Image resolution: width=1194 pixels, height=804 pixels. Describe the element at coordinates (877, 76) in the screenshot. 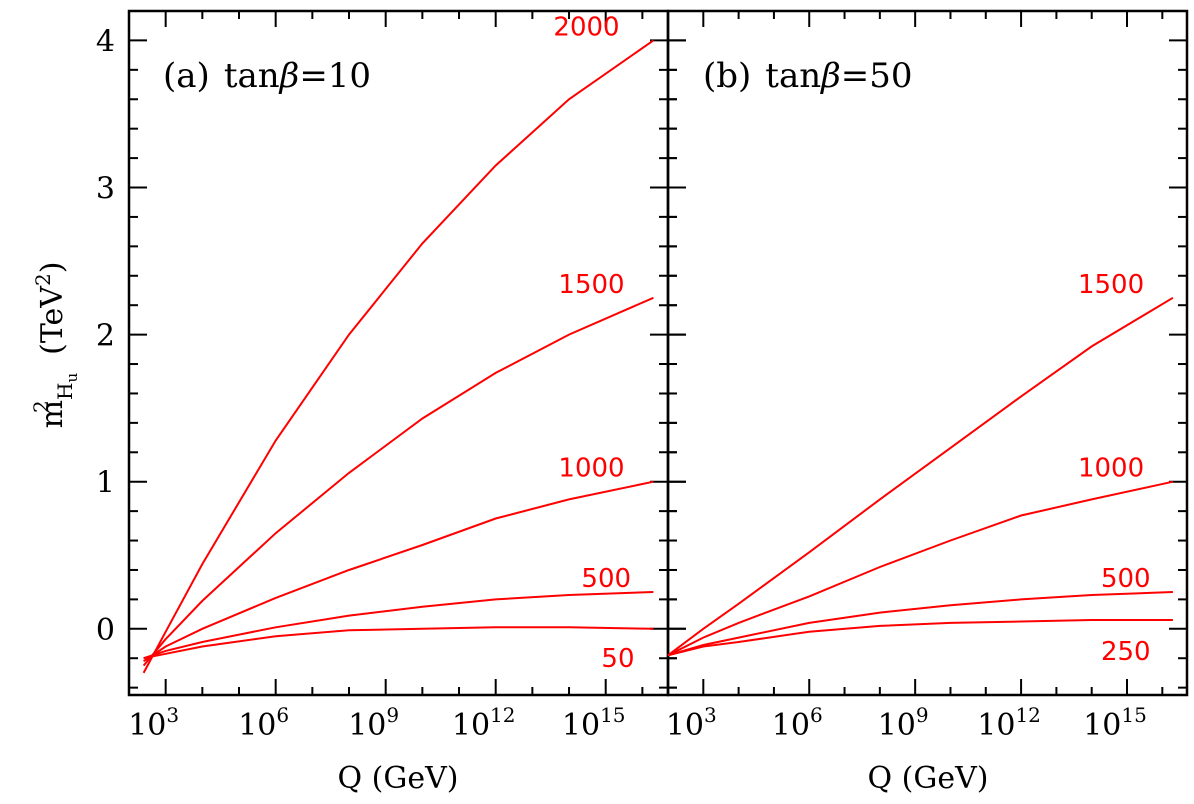

I see `panel-b-value: =50` at that location.